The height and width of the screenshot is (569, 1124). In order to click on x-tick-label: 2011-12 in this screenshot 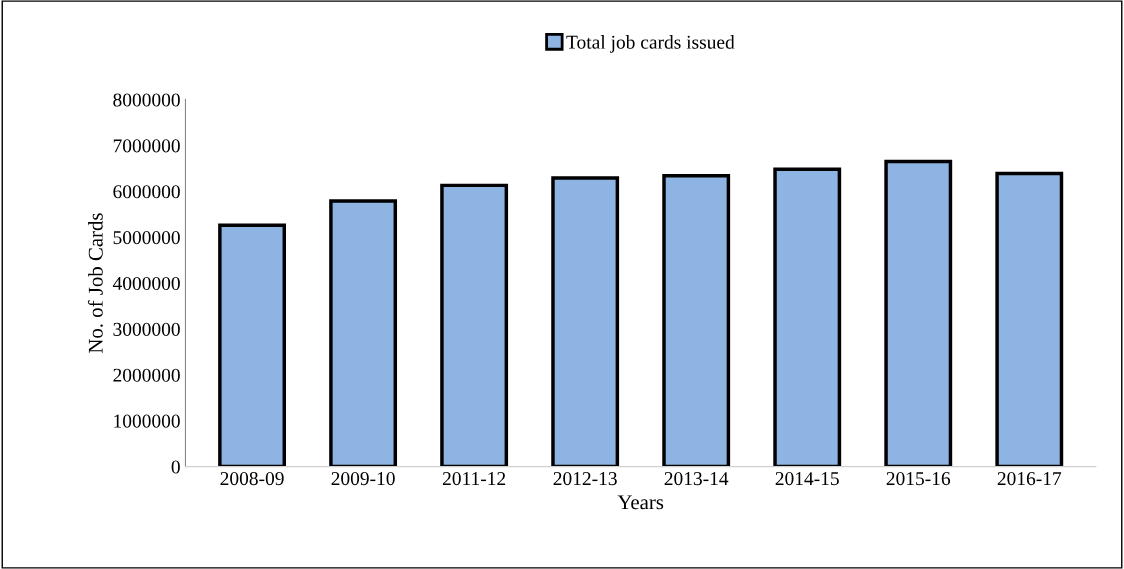, I will do `click(474, 479)`.